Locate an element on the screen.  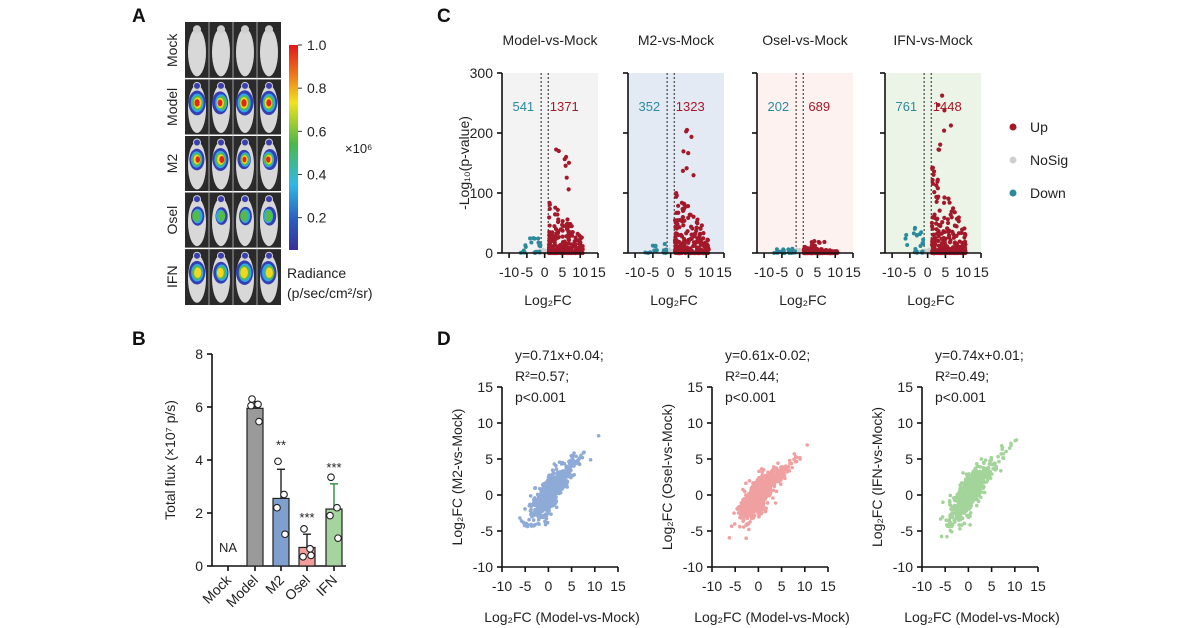
y-tick-label: 8 is located at coordinates (199, 354).